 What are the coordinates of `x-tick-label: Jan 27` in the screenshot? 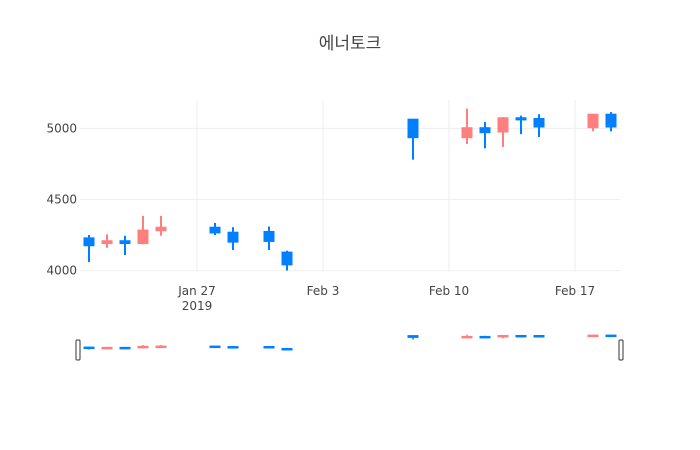 It's located at (196, 291).